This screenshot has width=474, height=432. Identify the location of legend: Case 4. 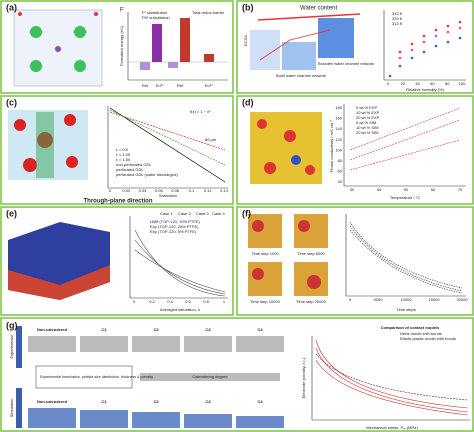
(218, 213).